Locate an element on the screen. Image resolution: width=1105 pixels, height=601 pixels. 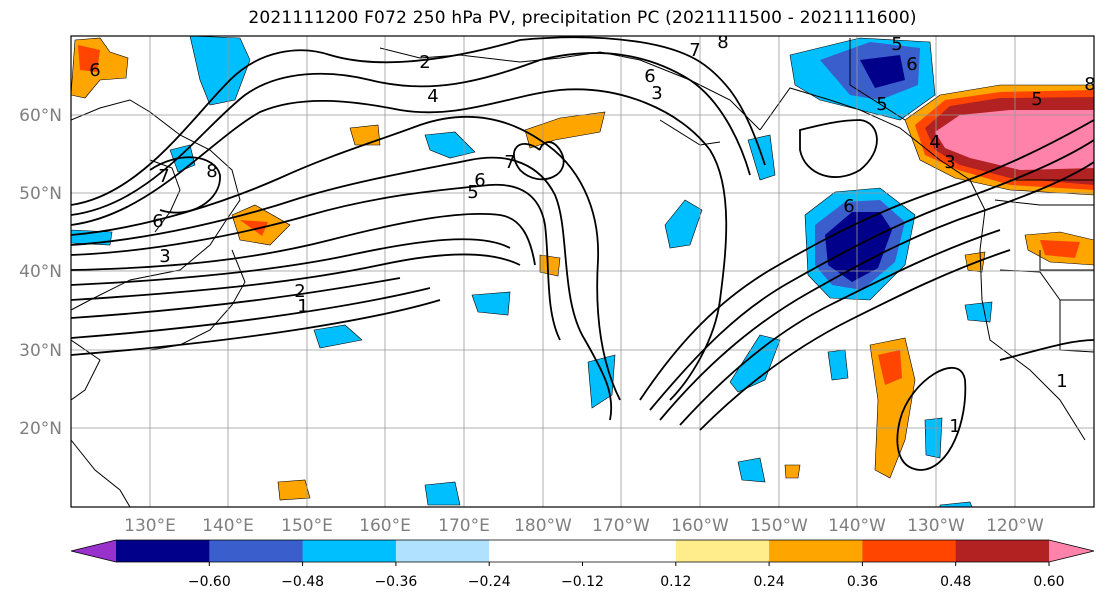
lat-label: 40°N is located at coordinates (40, 272).